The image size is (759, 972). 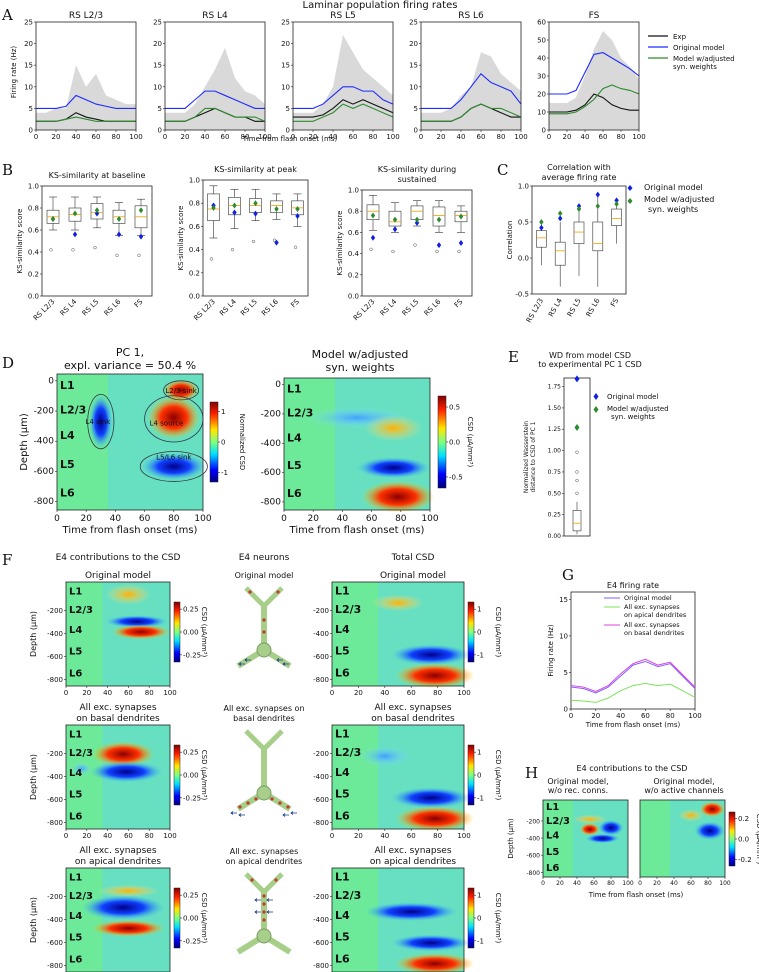 I want to click on x-tick-label: 80, so click(x=501, y=137).